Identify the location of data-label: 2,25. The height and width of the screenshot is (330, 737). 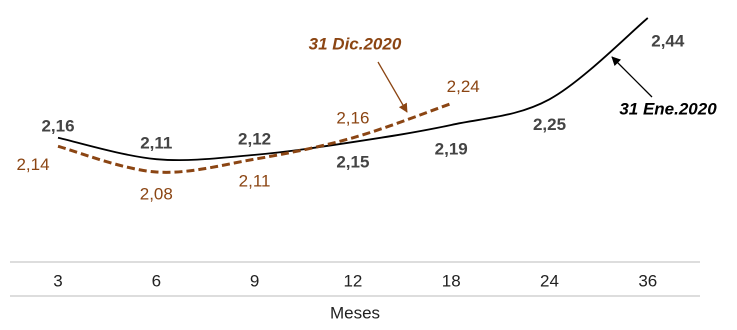
(549, 124).